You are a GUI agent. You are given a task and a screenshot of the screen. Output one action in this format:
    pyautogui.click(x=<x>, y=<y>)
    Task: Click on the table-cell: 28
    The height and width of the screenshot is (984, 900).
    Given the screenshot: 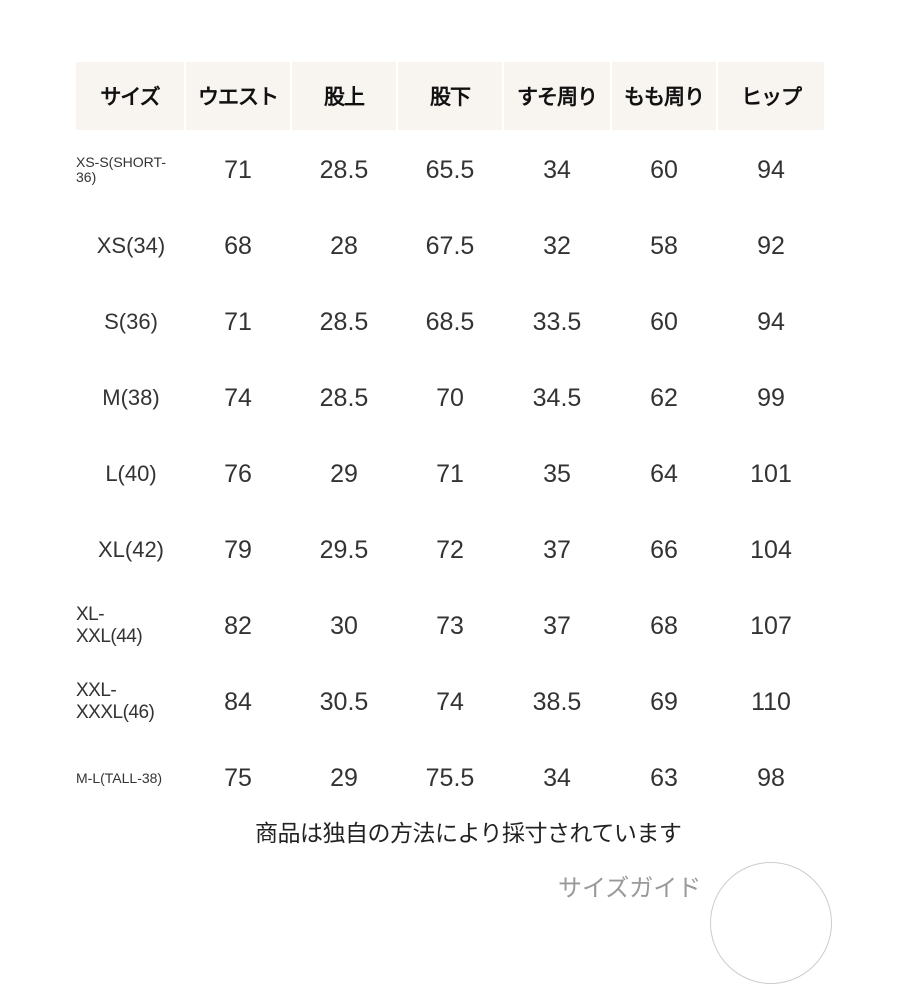 What is the action you would take?
    pyautogui.click(x=344, y=245)
    